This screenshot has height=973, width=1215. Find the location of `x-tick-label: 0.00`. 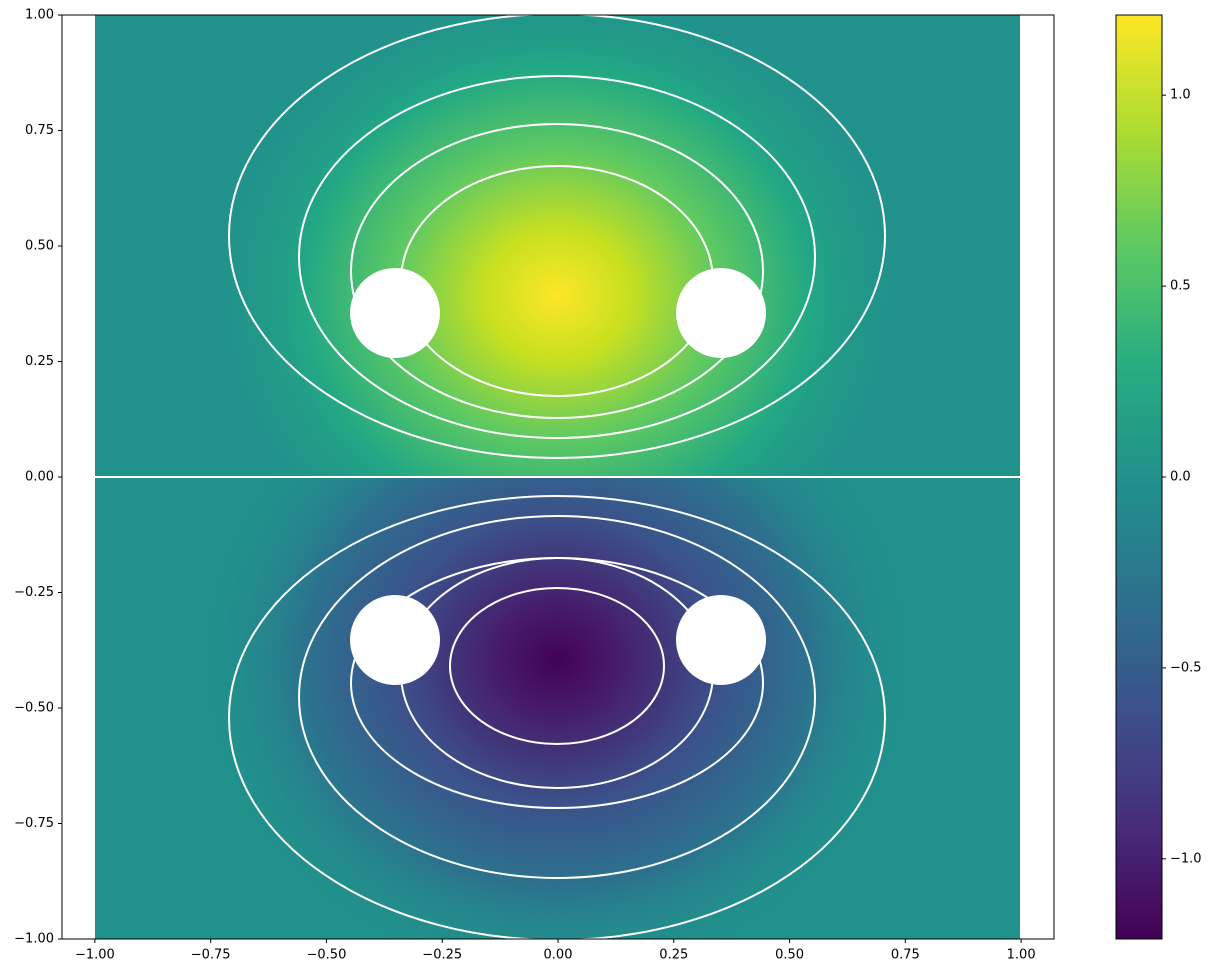

x-tick-label: 0.00 is located at coordinates (558, 955).